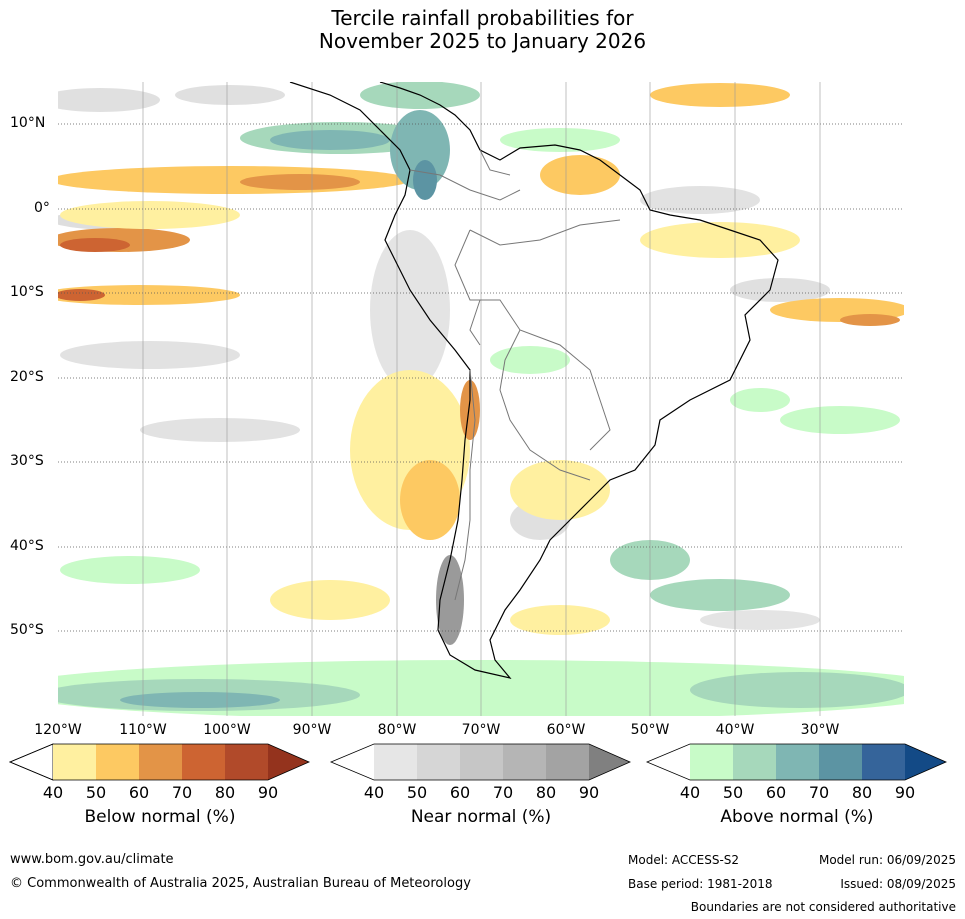  What do you see at coordinates (27, 292) in the screenshot?
I see `latitude-label-10s: 10°S` at bounding box center [27, 292].